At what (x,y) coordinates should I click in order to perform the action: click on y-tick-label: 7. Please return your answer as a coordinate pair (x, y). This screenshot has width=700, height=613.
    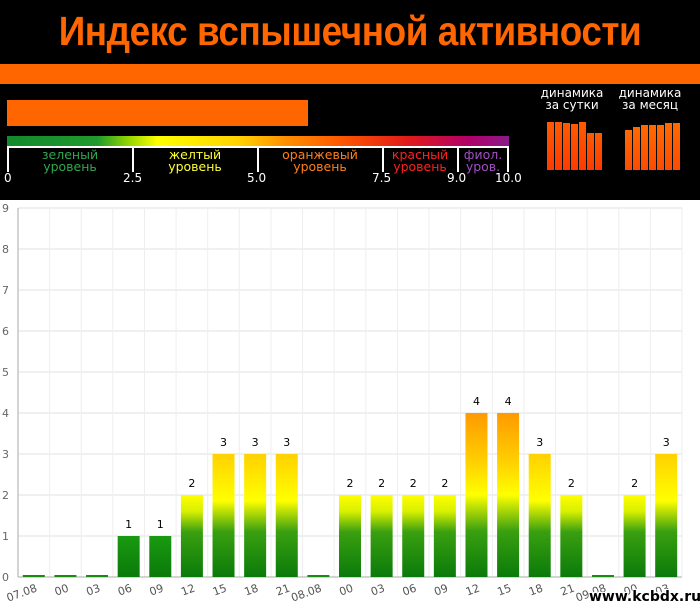
    Looking at the image, I should click on (5, 290).